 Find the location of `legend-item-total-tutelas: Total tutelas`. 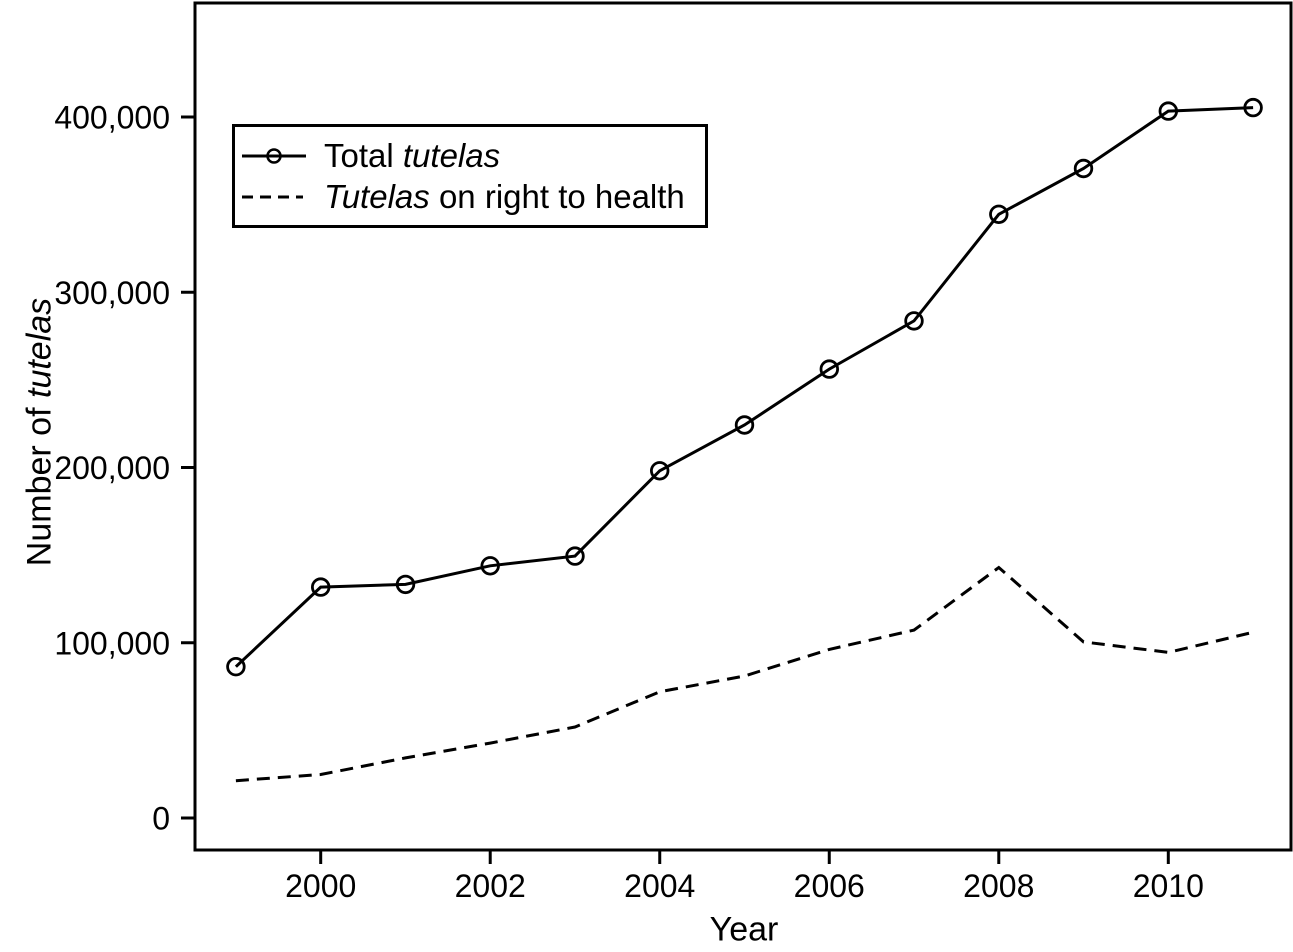

legend-item-total-tutelas: Total tutelas is located at coordinates (473, 155).